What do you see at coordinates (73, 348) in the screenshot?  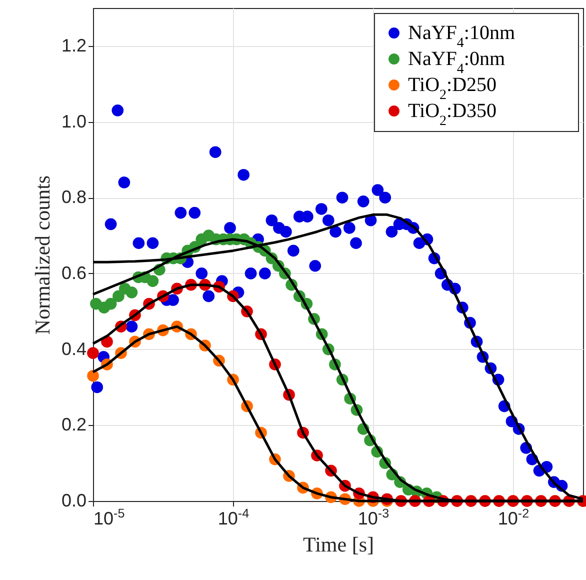 I see `y-tick-label: 0.4` at bounding box center [73, 348].